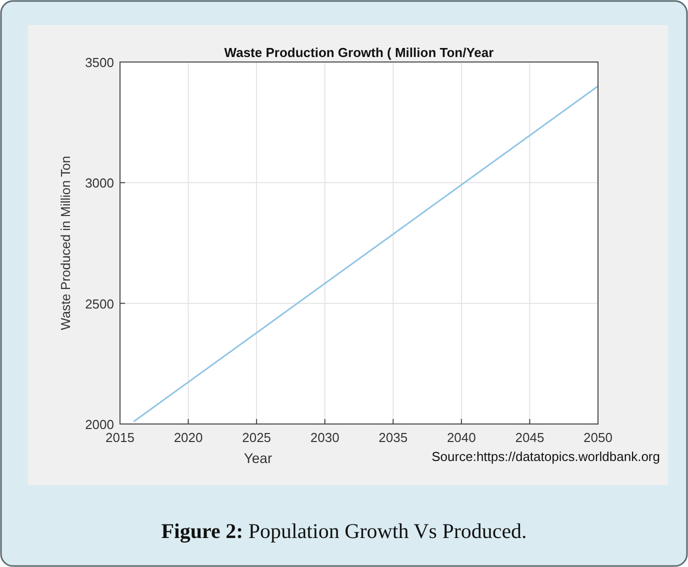 The width and height of the screenshot is (688, 567). Describe the element at coordinates (529, 437) in the screenshot. I see `x-tick-label: 2045` at that location.